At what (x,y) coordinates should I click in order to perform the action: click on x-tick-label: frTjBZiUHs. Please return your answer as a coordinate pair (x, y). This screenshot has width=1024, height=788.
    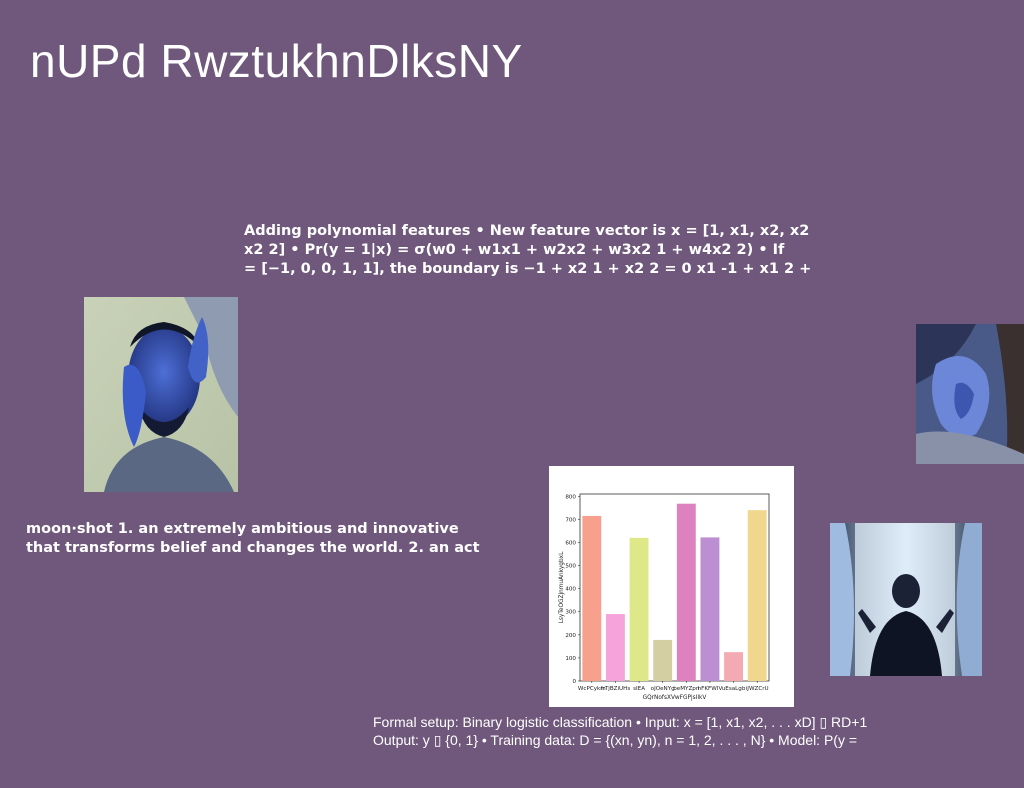
    Looking at the image, I should click on (616, 689).